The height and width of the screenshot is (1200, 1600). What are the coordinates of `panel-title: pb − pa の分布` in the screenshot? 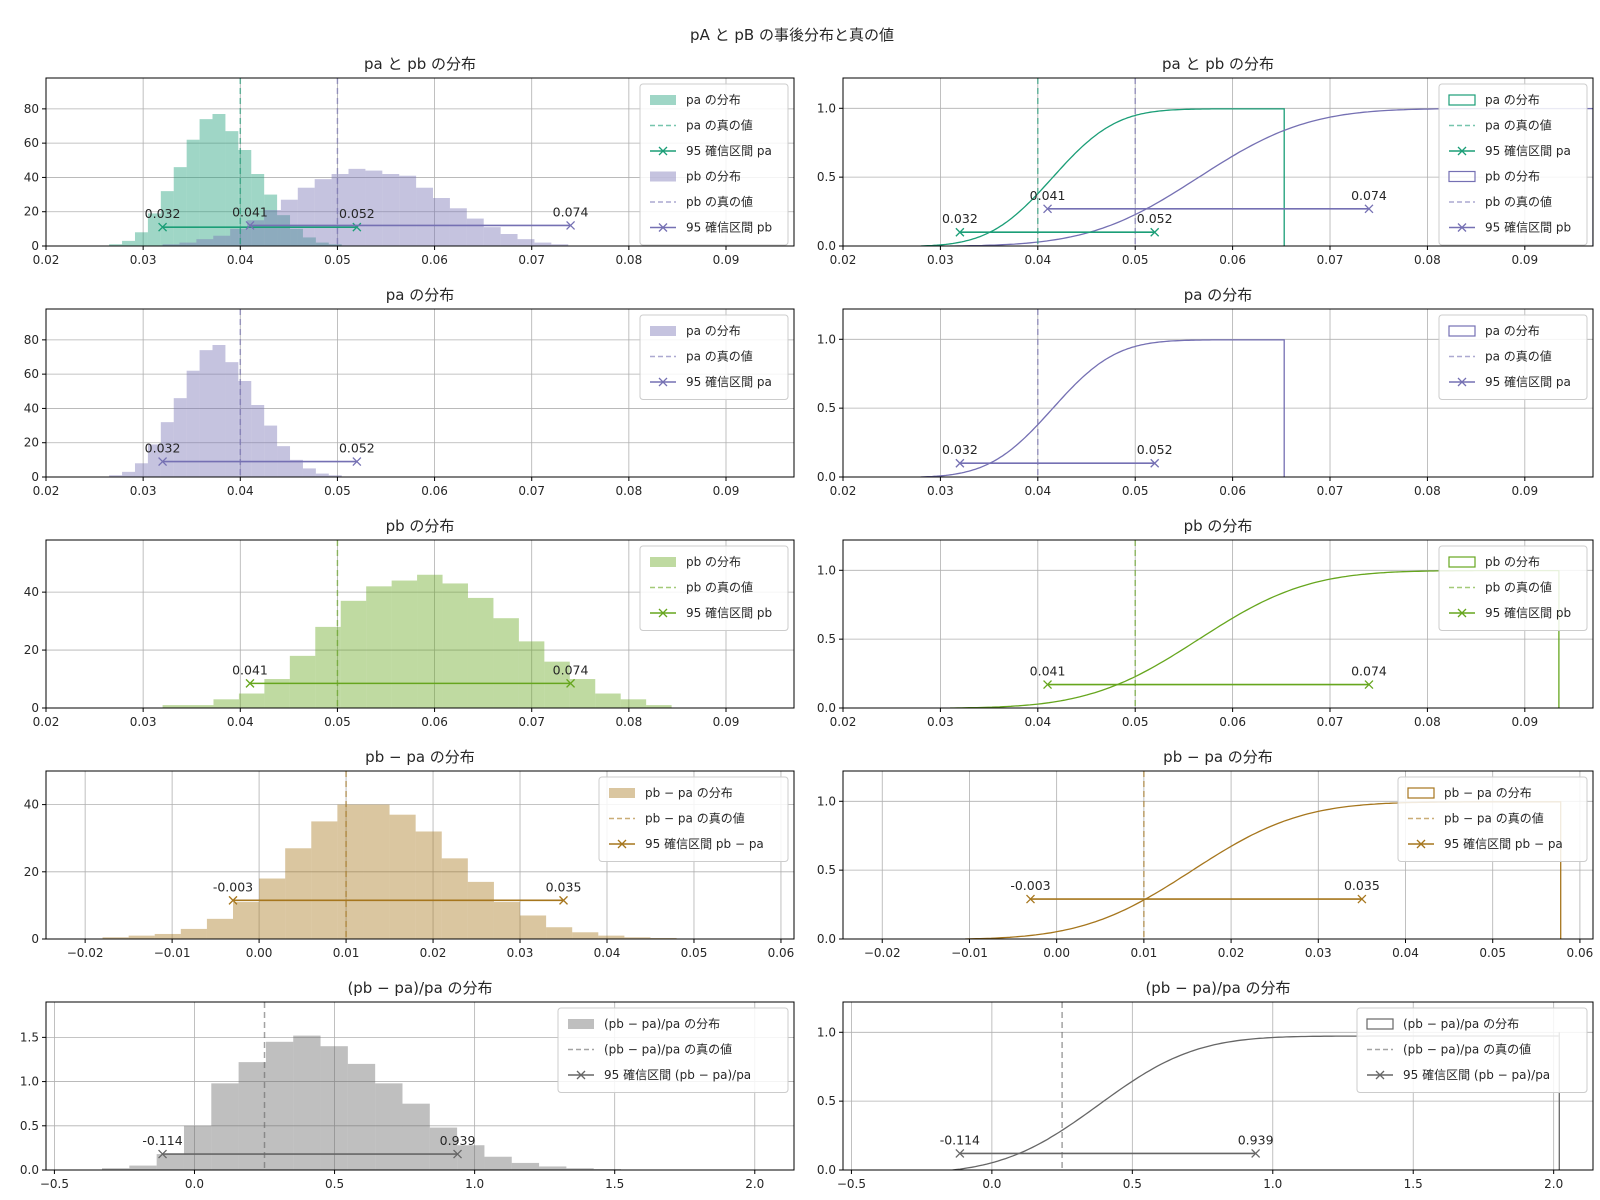 It's located at (1218, 757).